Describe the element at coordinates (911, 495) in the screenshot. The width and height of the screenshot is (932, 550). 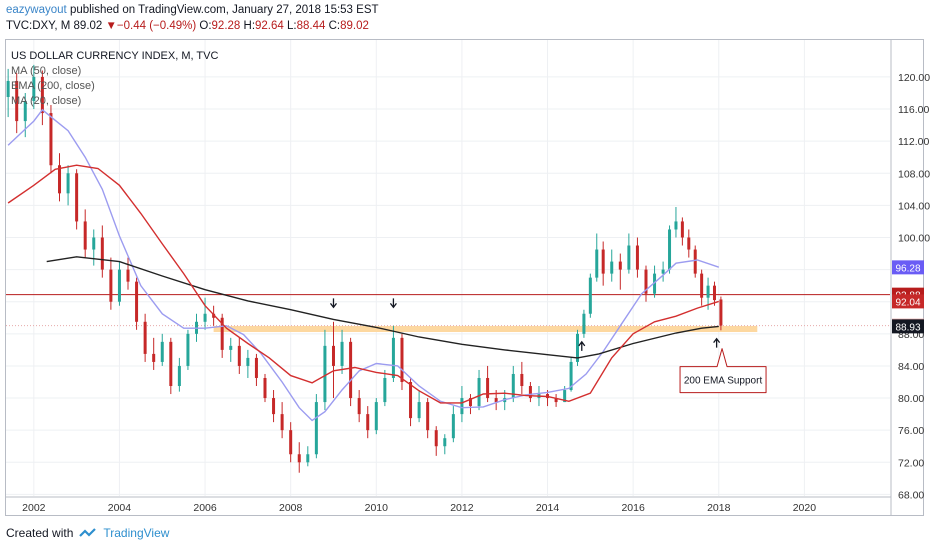
I see `y-tick-label: 68.00` at that location.